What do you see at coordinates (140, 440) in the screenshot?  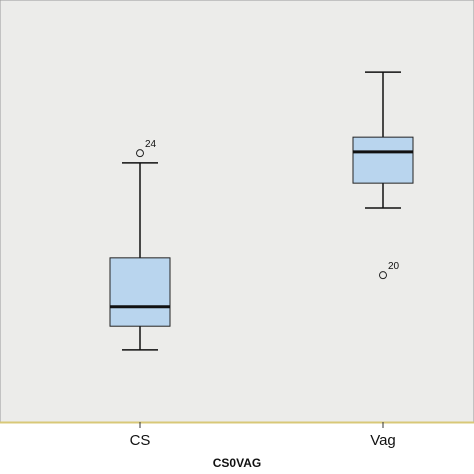 I see `x-tick-label: CS` at bounding box center [140, 440].